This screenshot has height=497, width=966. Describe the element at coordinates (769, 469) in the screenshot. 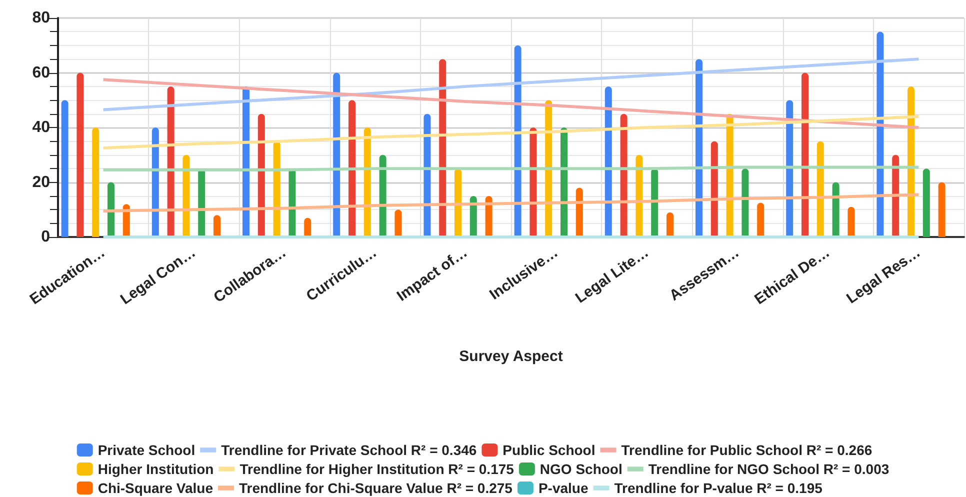

I see `legend-label: Trendline for NGO School R² = 0.003` at that location.